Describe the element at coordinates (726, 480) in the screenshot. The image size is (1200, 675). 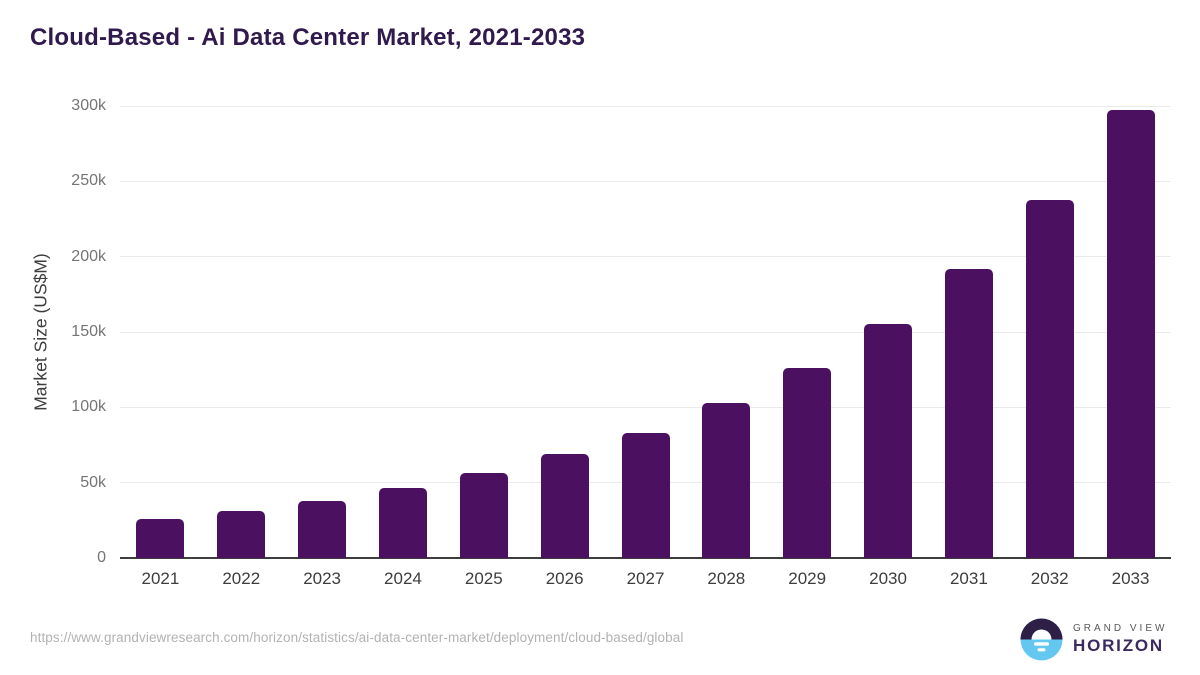
I see `bar-2028` at that location.